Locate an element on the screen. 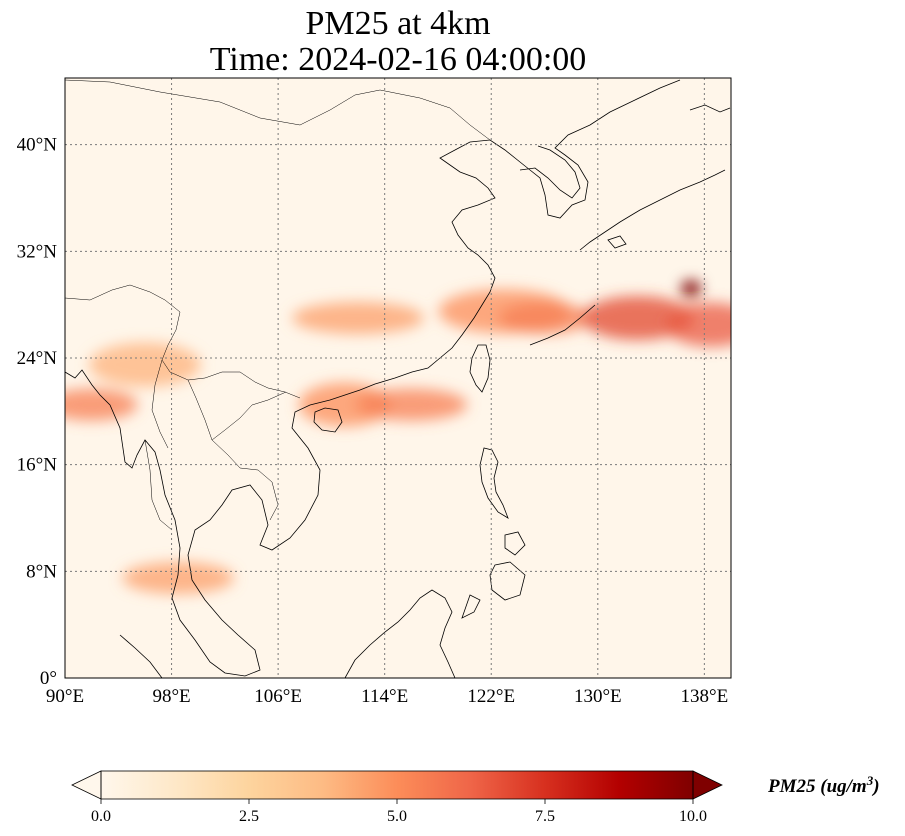  plume-western-plume is located at coordinates (101, 404).